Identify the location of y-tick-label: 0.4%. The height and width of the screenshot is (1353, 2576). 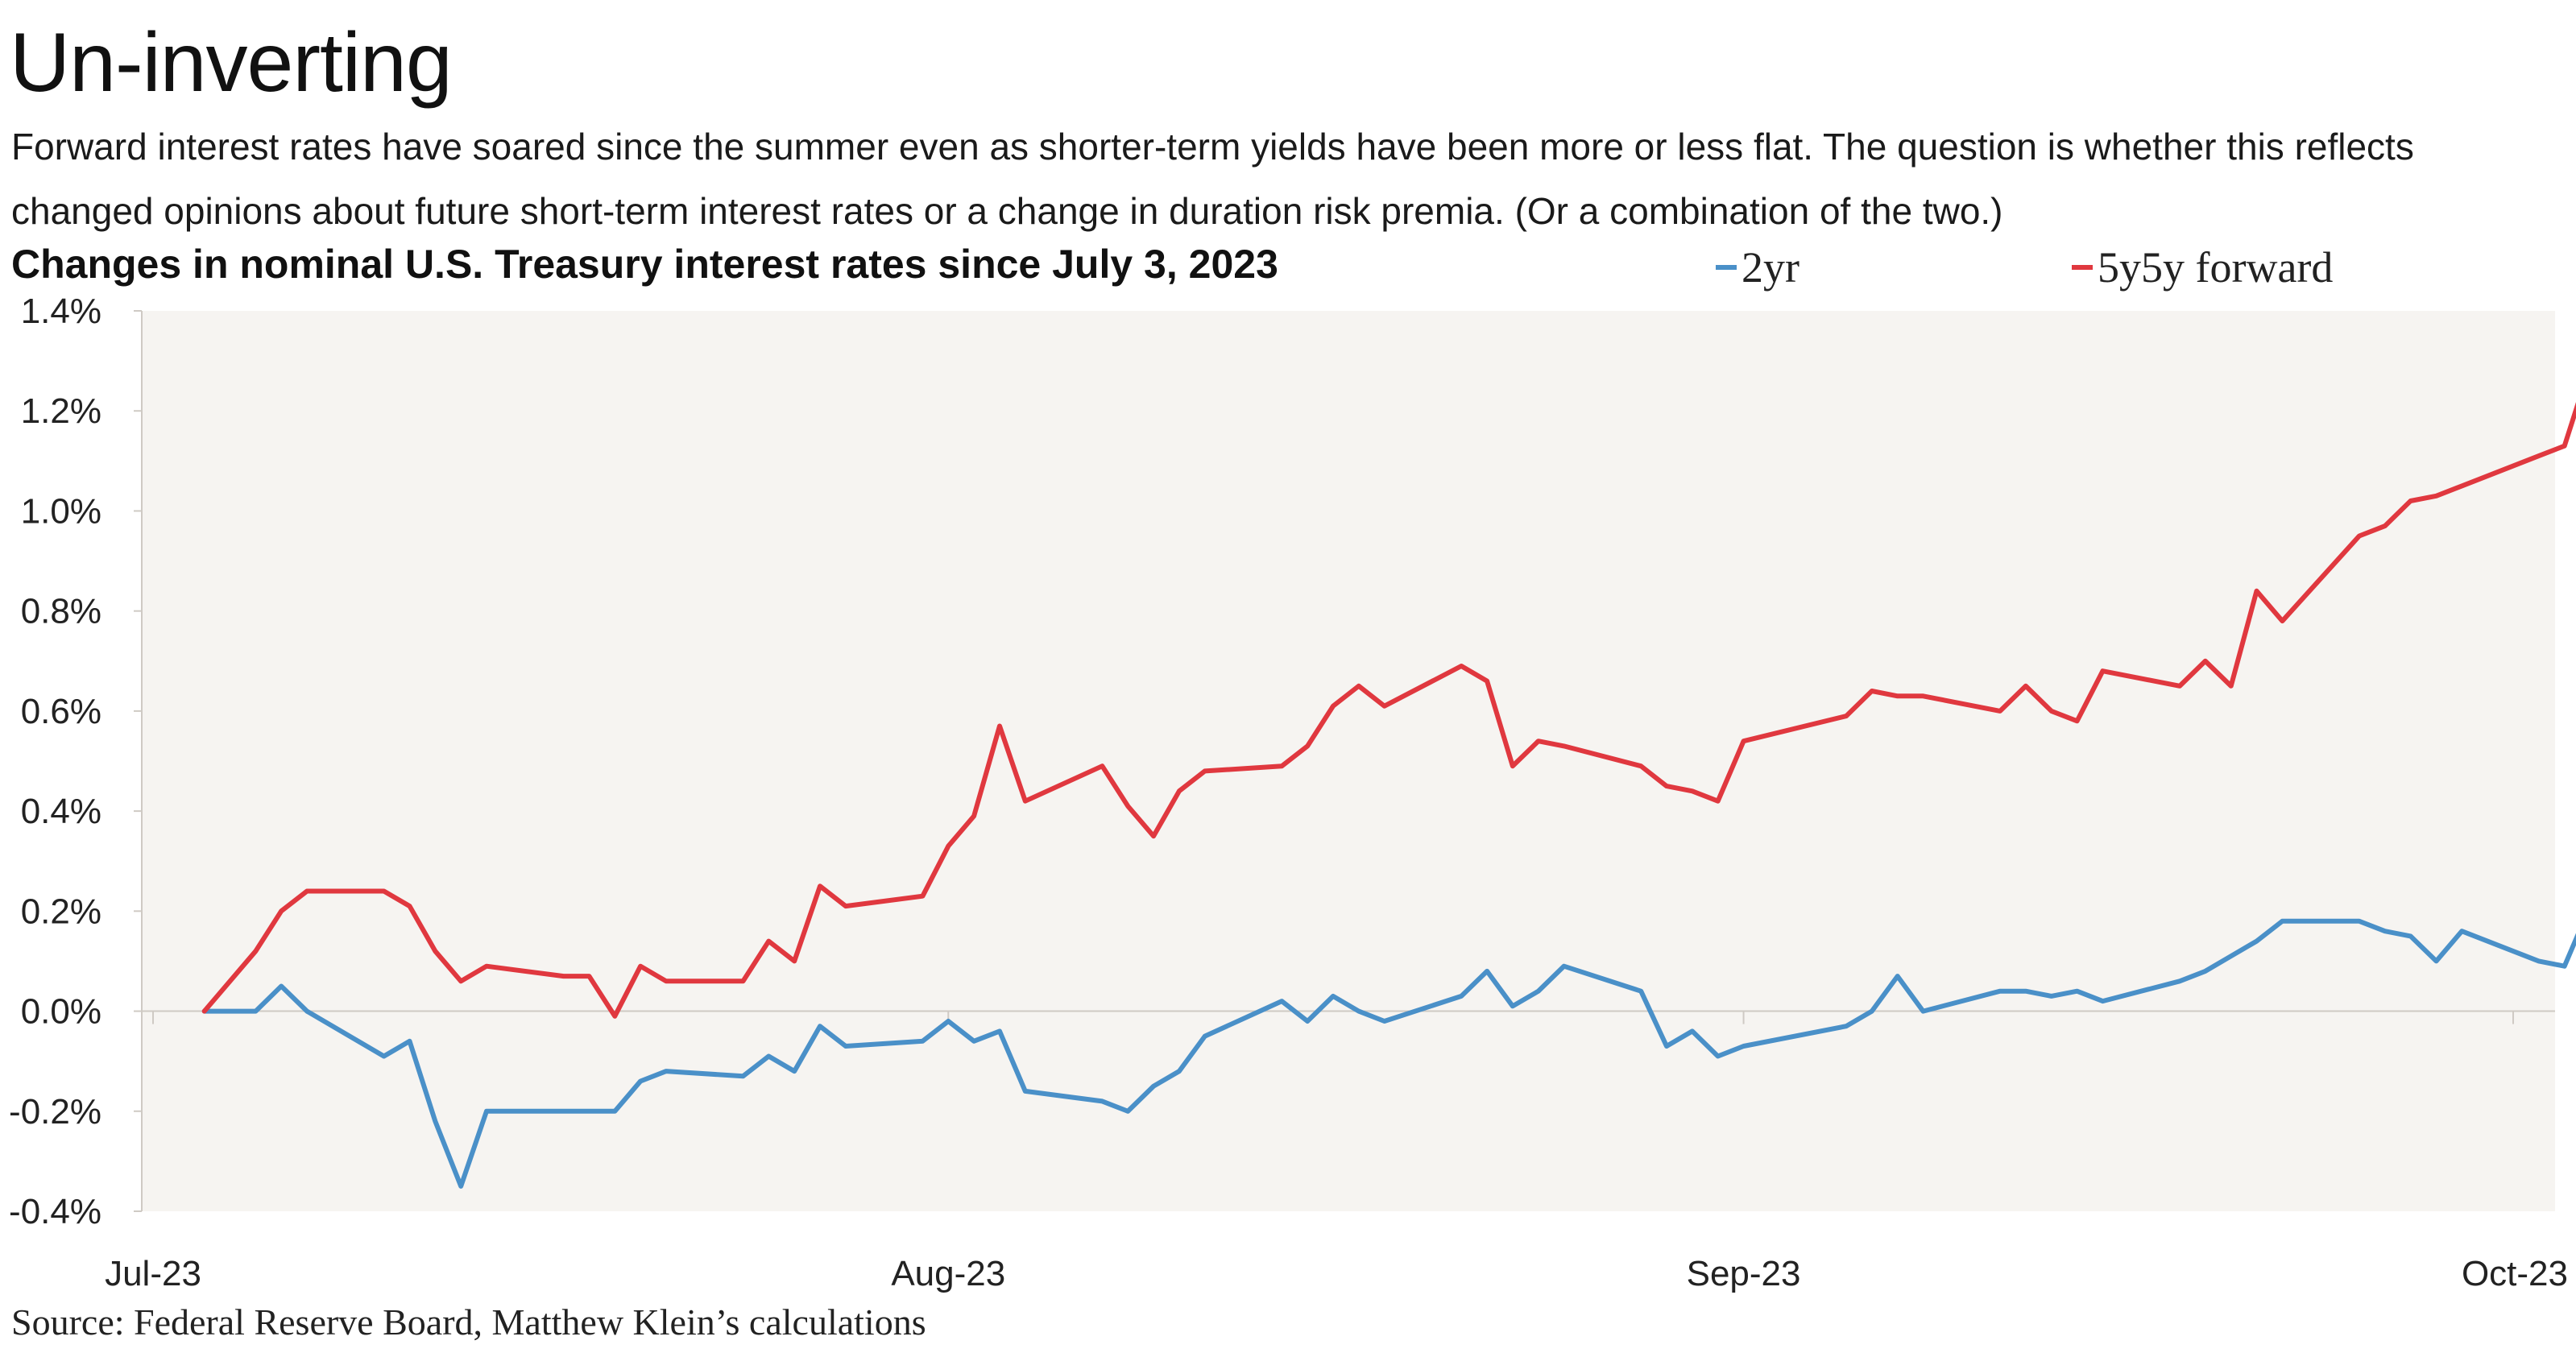
(61, 811).